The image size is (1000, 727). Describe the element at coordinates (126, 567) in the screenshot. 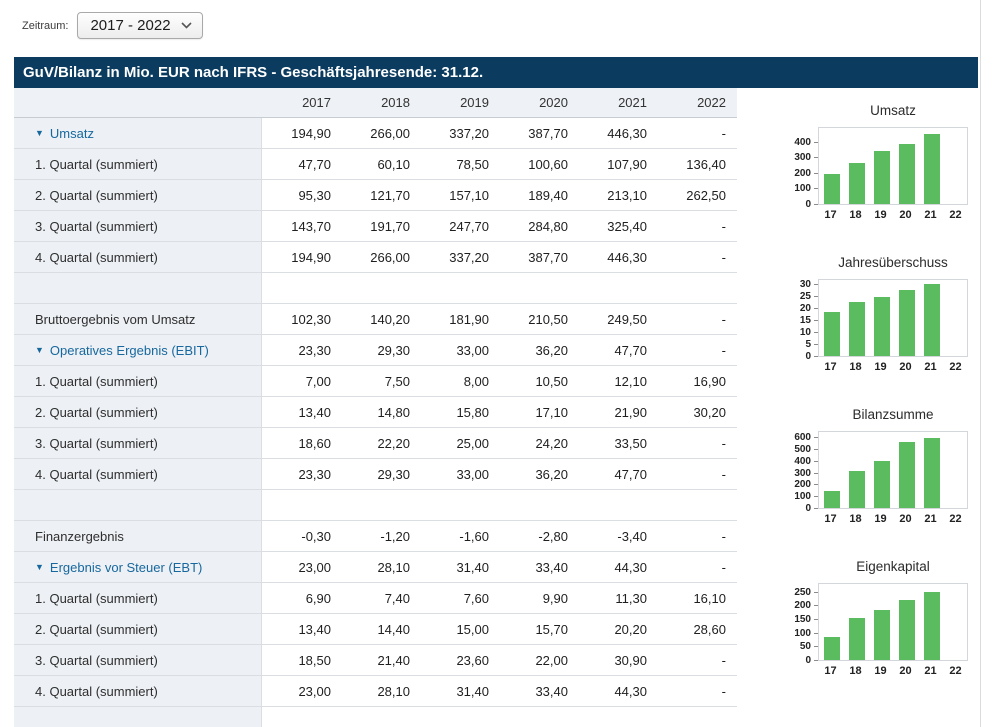

I see `row-label-text: Ergebnis vor Steuer (EBT)` at that location.